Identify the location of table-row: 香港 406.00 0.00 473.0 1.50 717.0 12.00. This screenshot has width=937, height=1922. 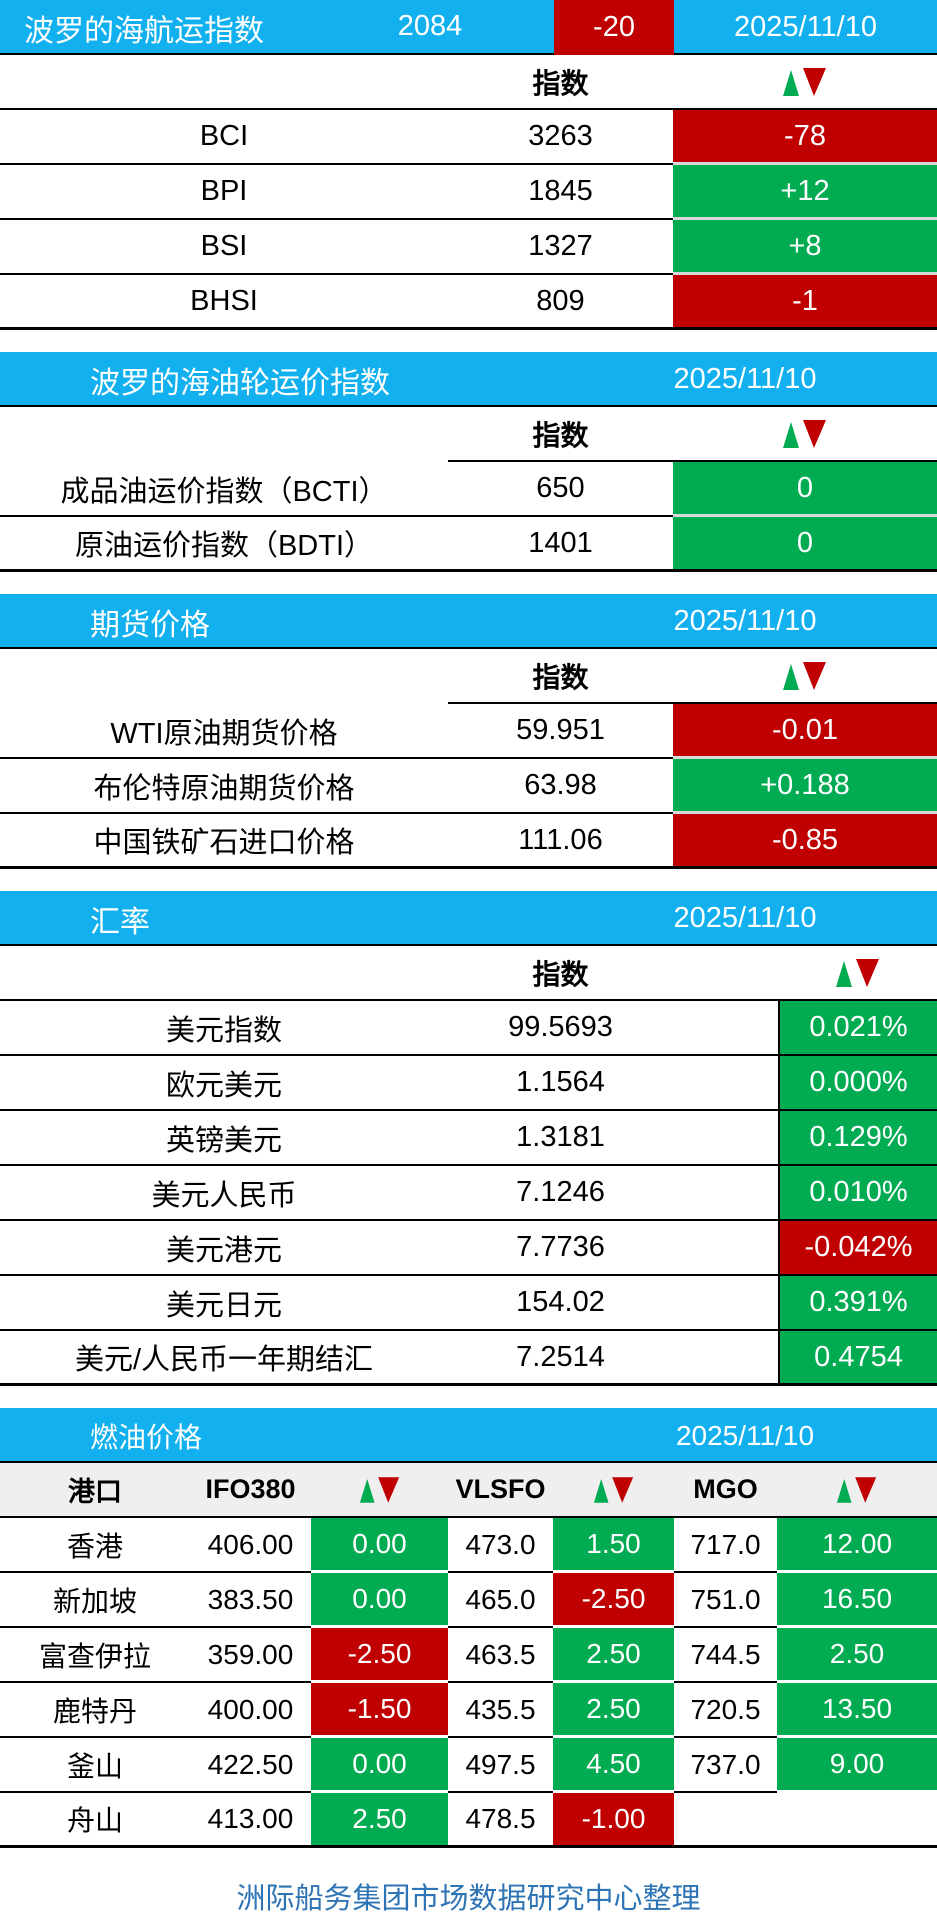
(468, 1545).